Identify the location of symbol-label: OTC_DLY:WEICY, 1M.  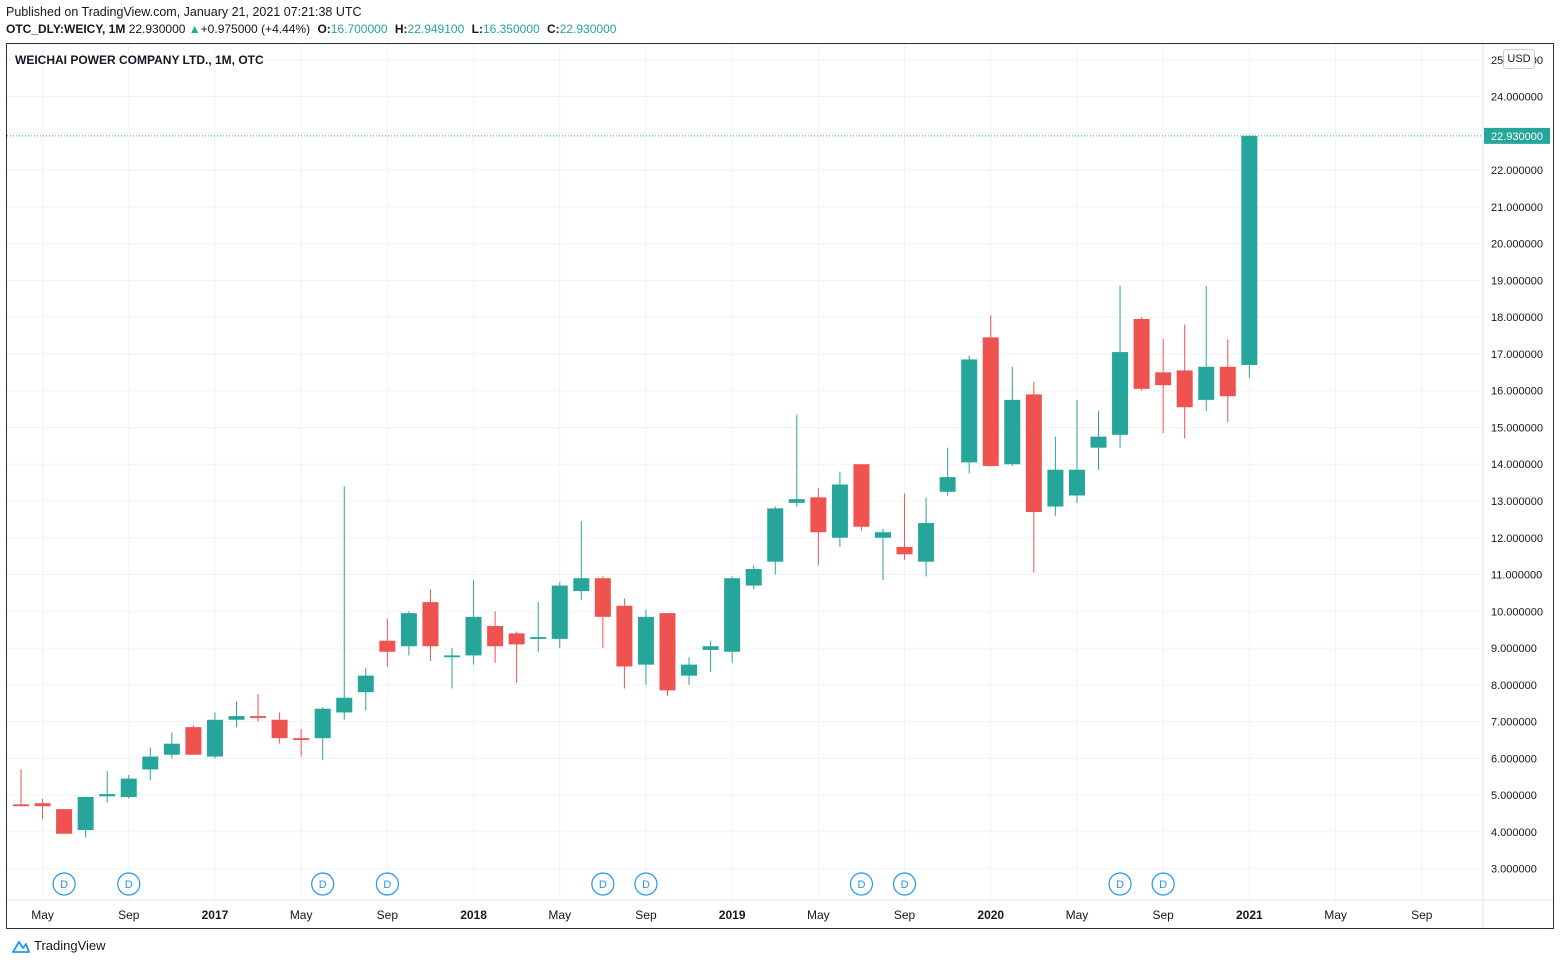
(66, 29).